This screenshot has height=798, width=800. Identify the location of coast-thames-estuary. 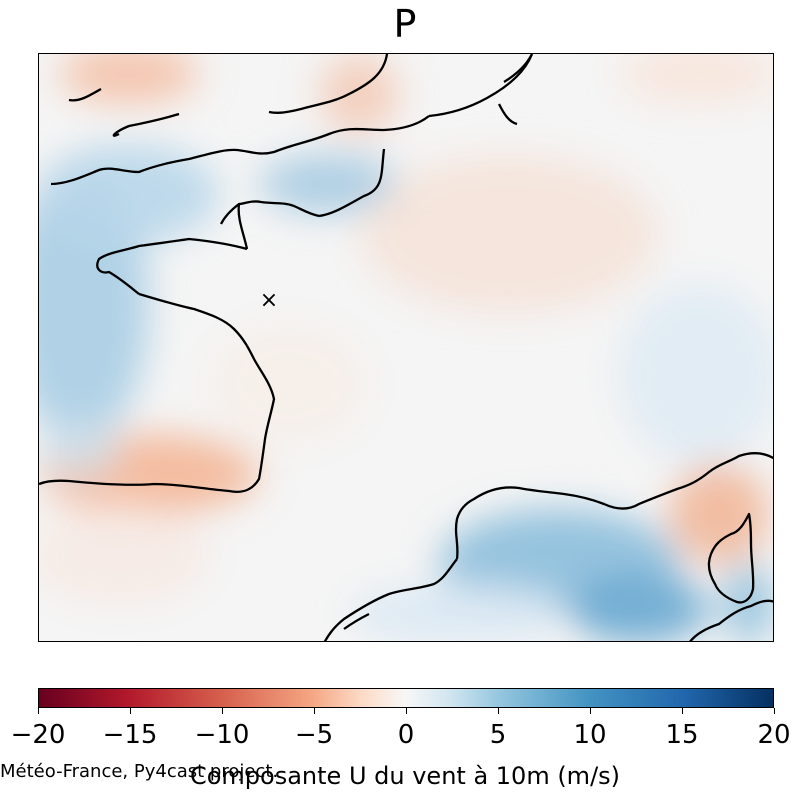
(507, 114).